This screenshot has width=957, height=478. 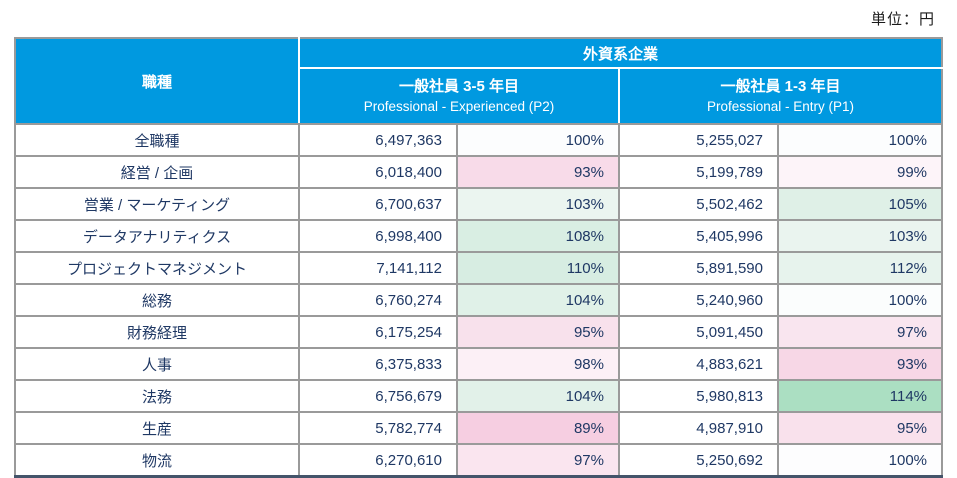 I want to click on p1-salary-value: 5,199,789, so click(x=698, y=172).